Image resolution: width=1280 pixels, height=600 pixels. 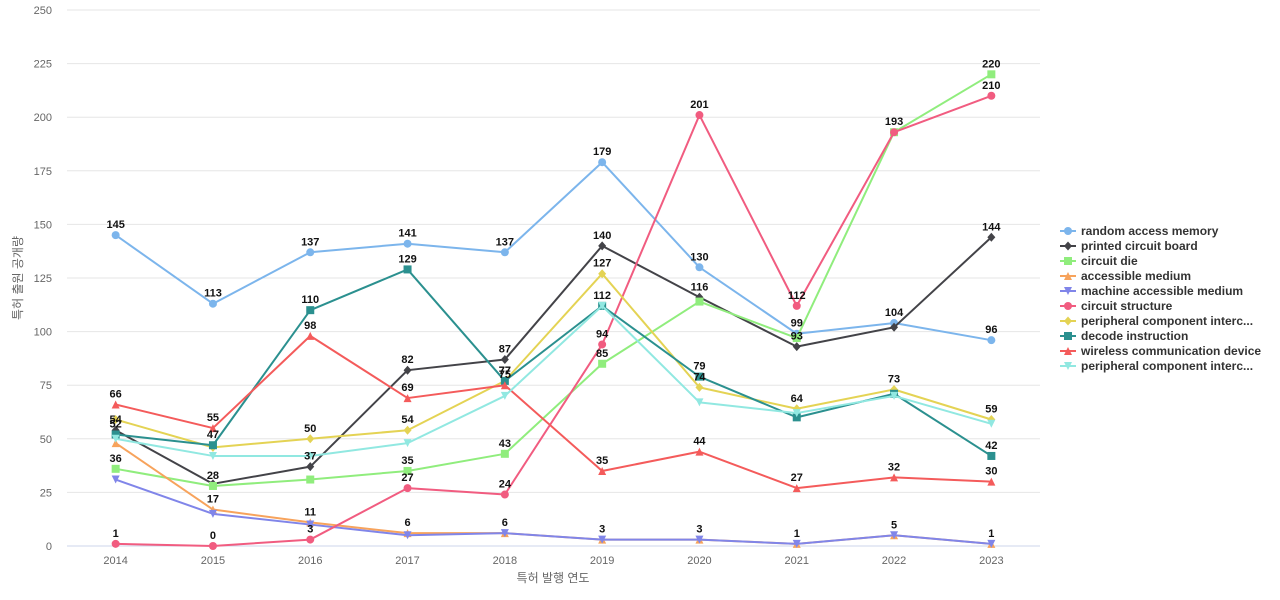 What do you see at coordinates (1139, 246) in the screenshot?
I see `legend-label: printed circuit board` at bounding box center [1139, 246].